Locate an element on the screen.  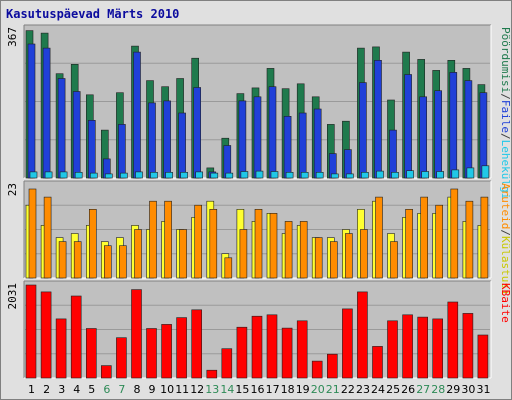
x-tick-label: 7 is located at coordinates (121, 389).